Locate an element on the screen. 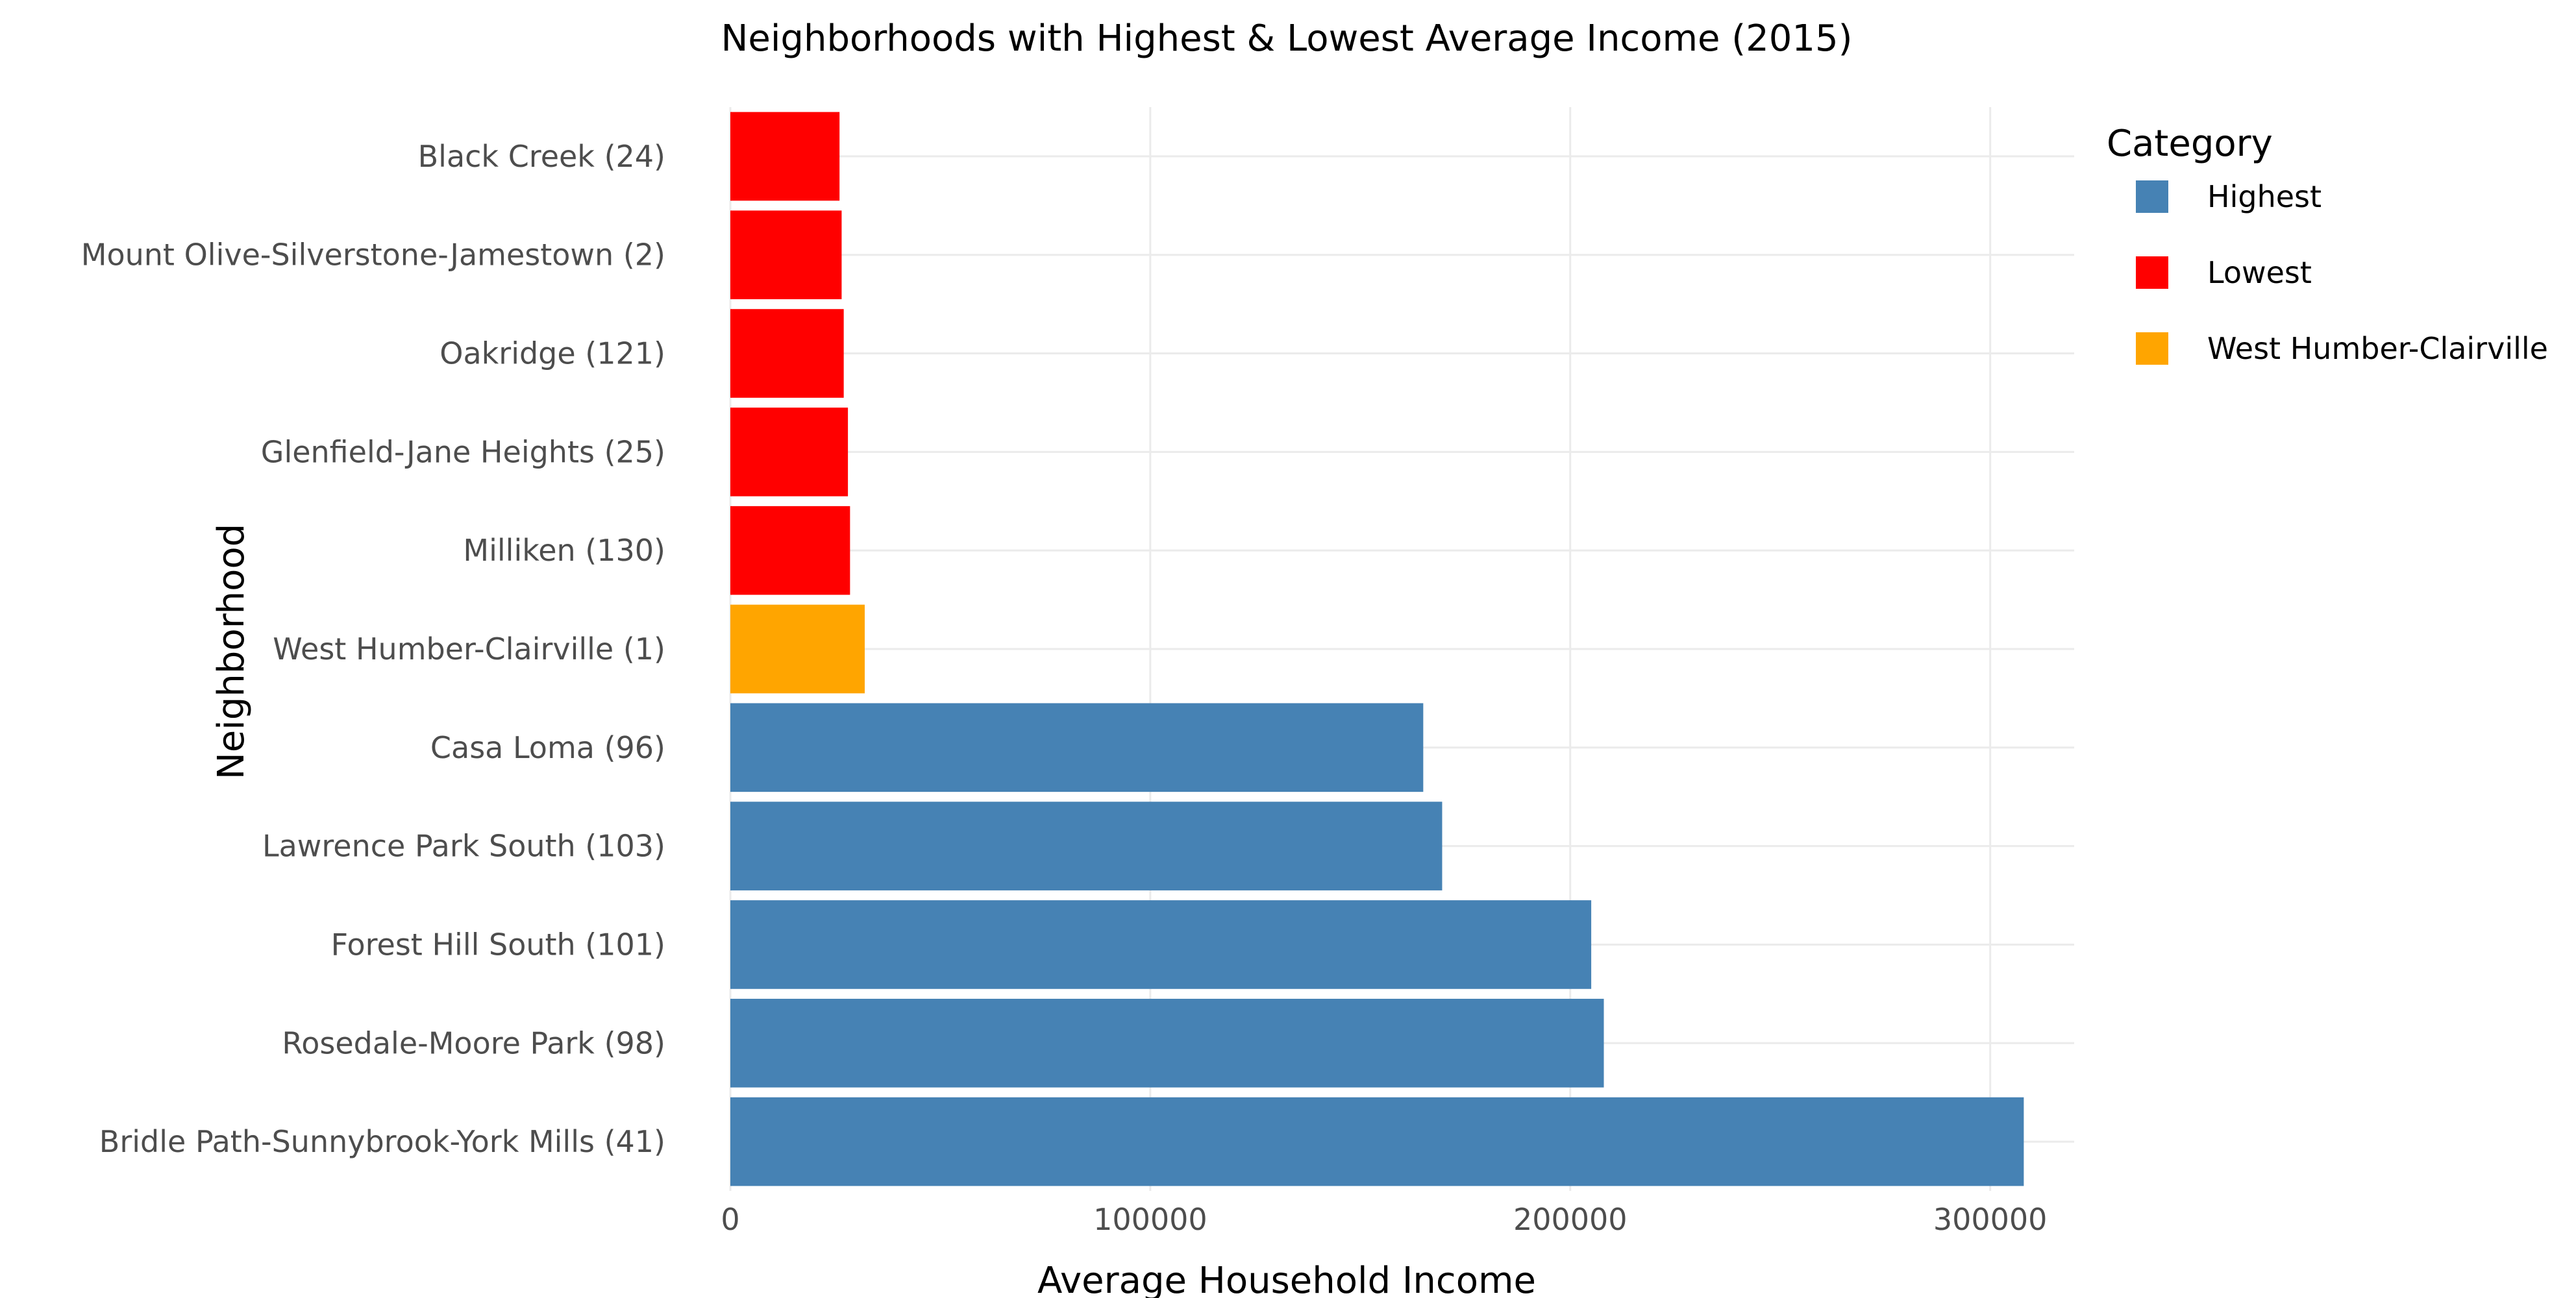  y-tick-label: Lawrence Park South (103) is located at coordinates (463, 847).